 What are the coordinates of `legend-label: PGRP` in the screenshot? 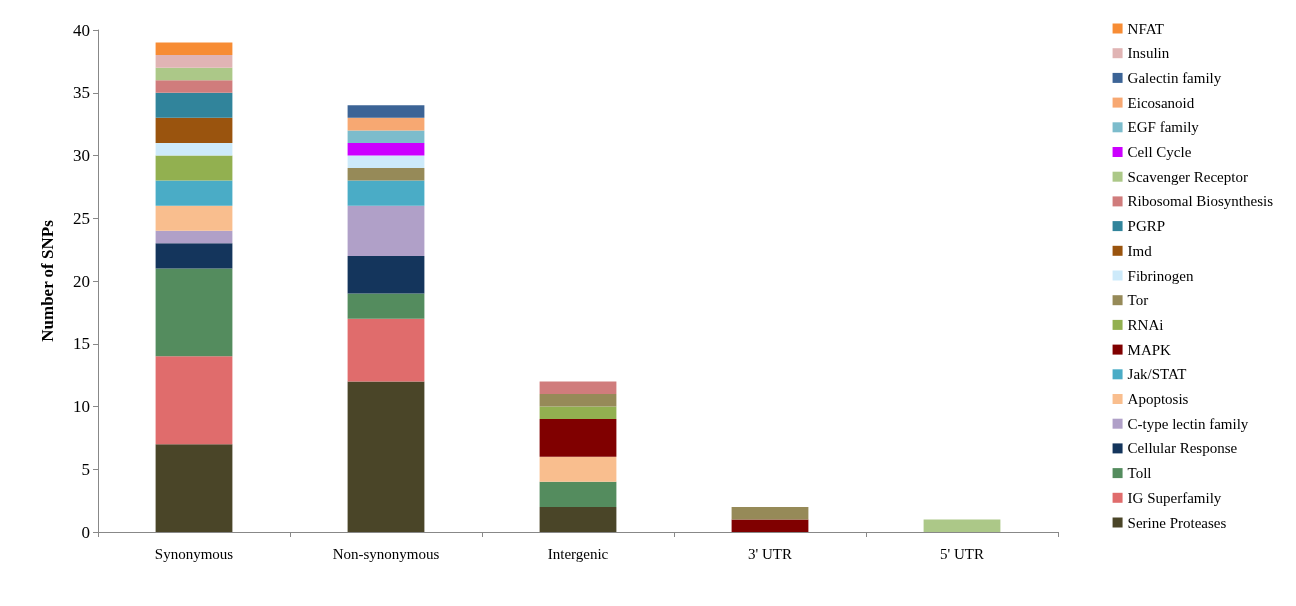 It's located at (1146, 226).